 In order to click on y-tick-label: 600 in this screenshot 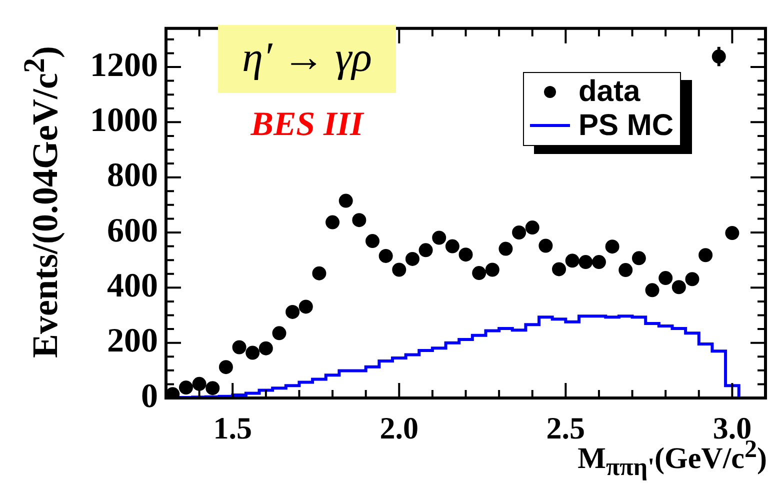, I will do `click(132, 231)`.